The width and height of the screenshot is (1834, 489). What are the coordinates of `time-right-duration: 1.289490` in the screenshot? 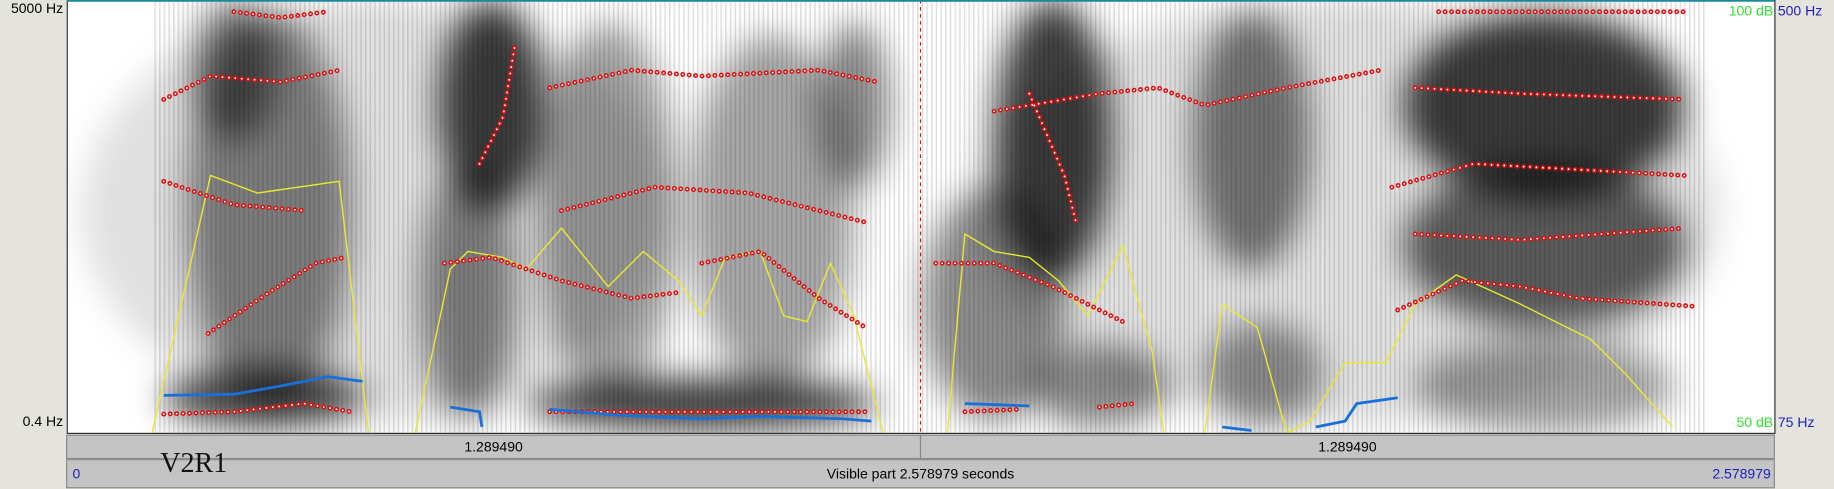 It's located at (1347, 447).